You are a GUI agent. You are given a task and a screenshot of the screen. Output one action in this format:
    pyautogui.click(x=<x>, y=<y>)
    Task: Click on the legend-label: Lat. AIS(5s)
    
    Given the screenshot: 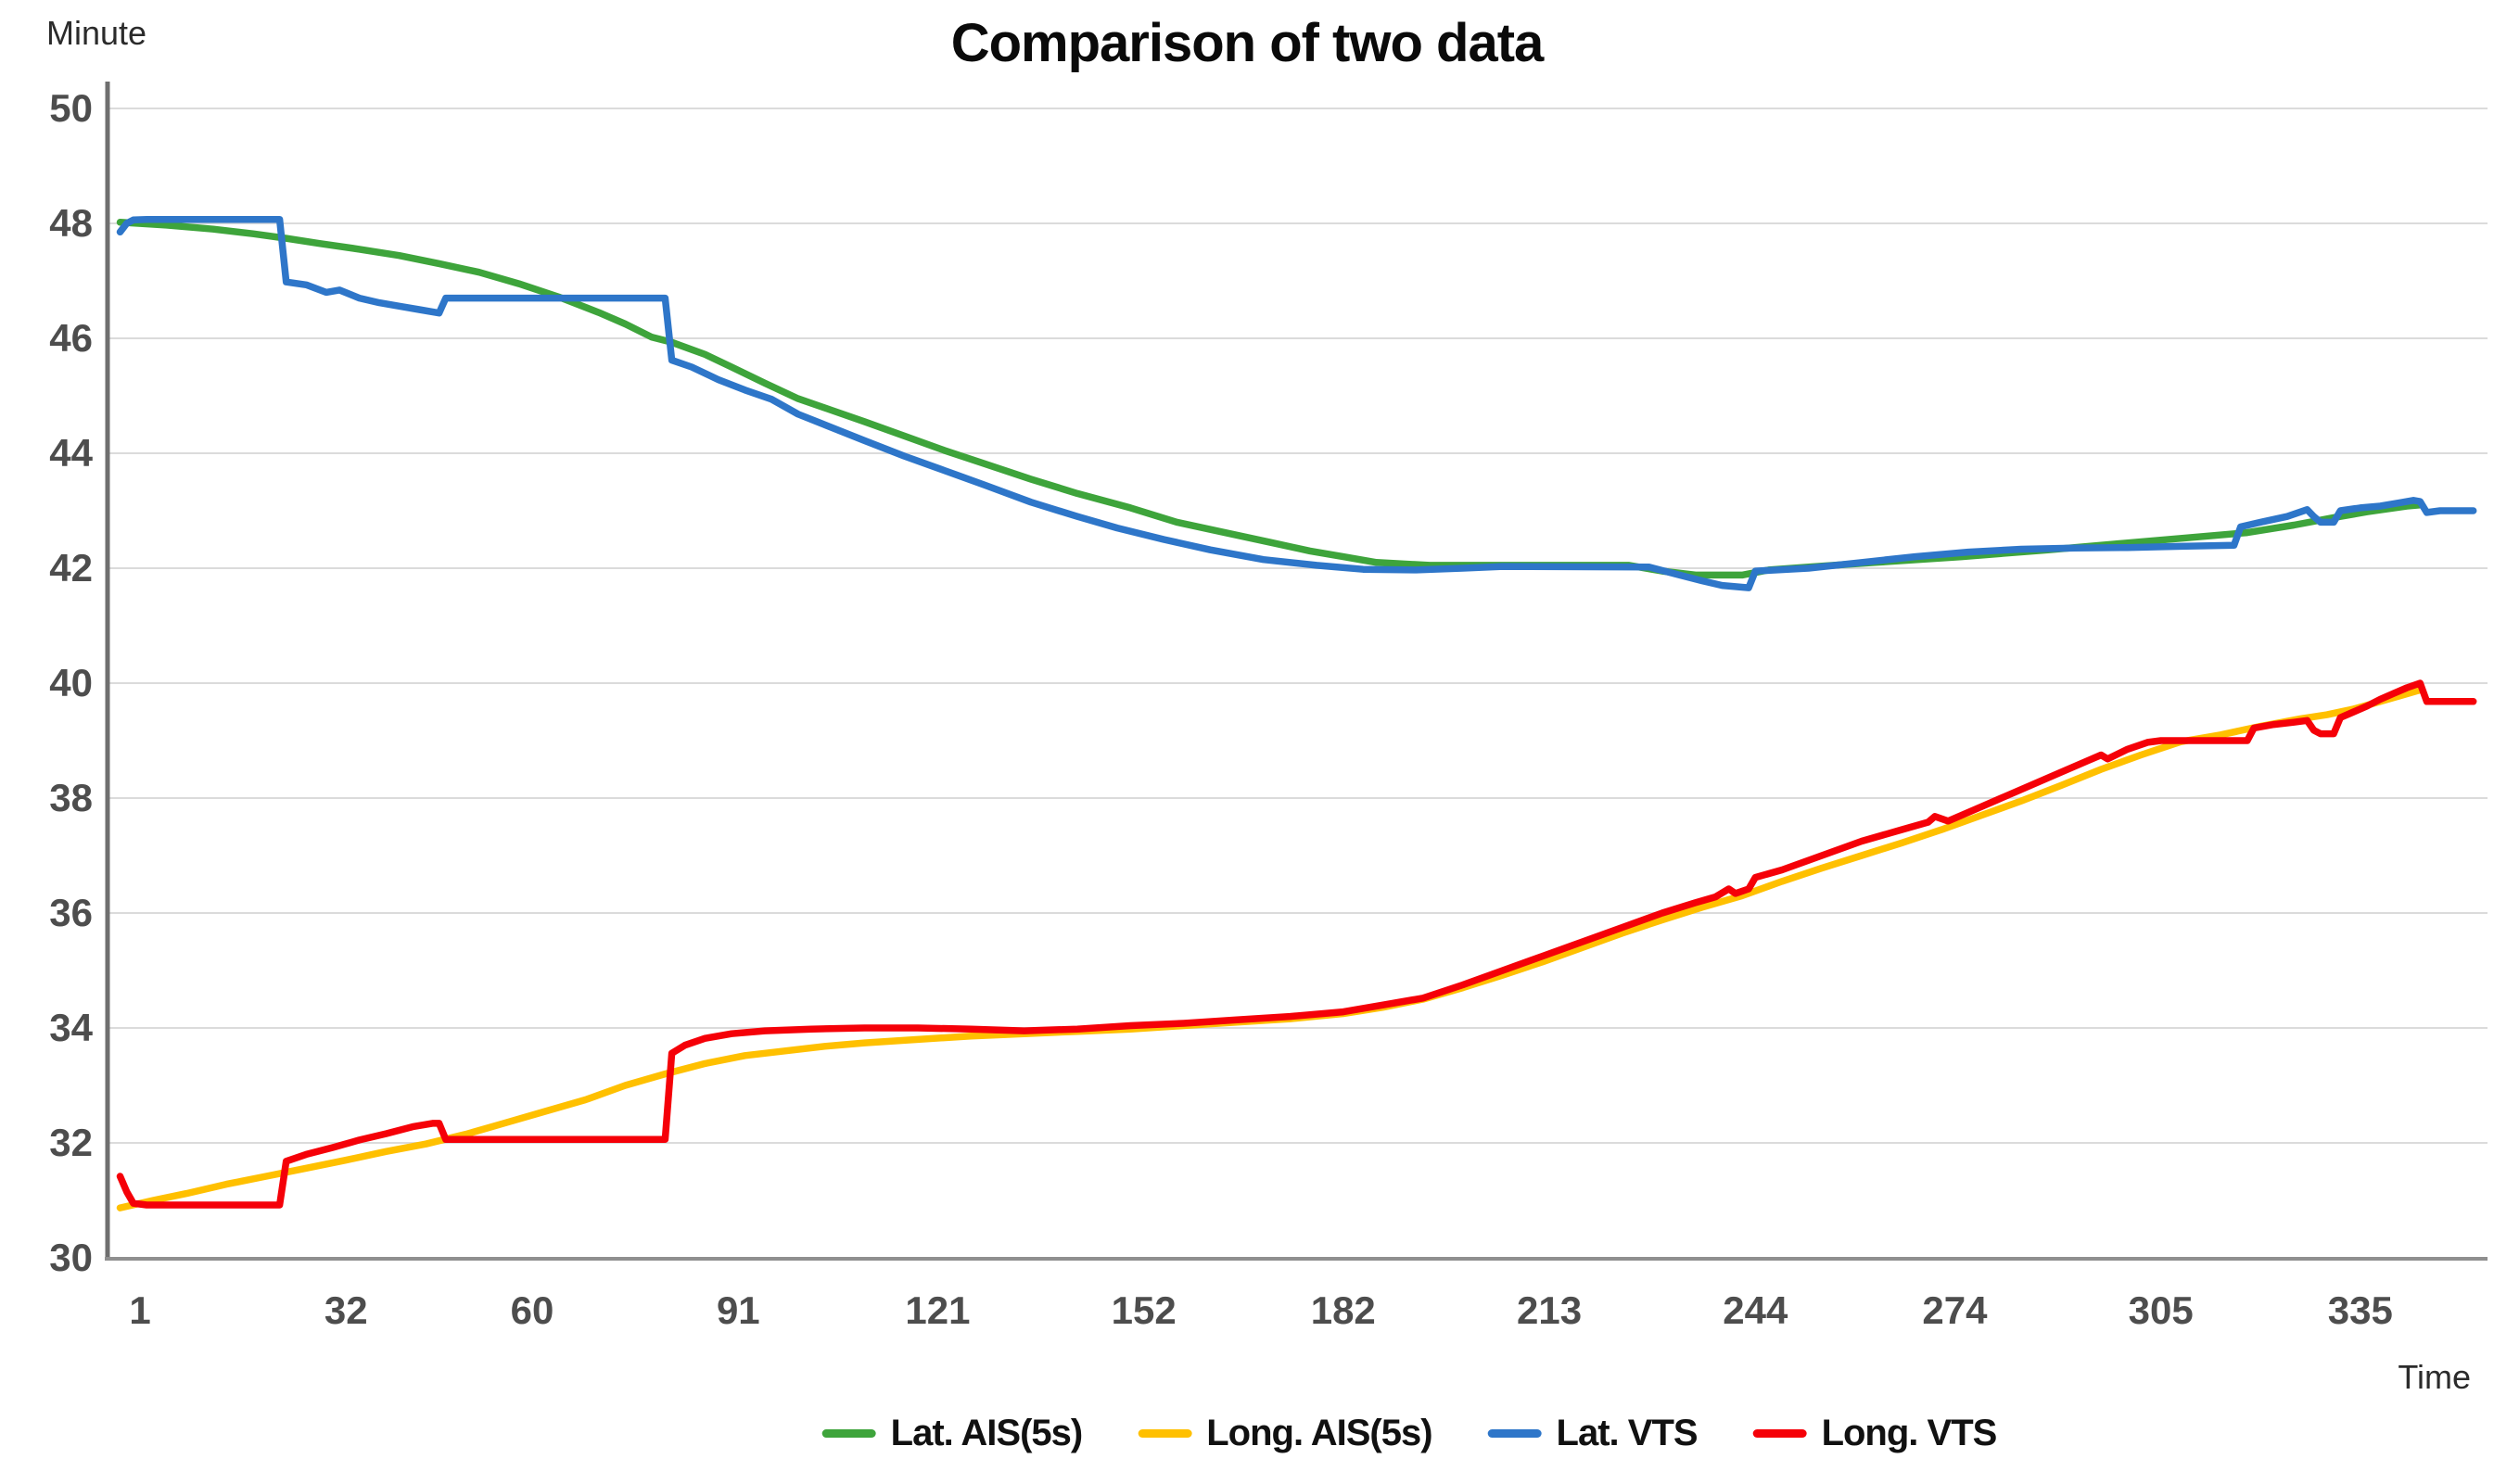 What is the action you would take?
    pyautogui.click(x=987, y=1433)
    